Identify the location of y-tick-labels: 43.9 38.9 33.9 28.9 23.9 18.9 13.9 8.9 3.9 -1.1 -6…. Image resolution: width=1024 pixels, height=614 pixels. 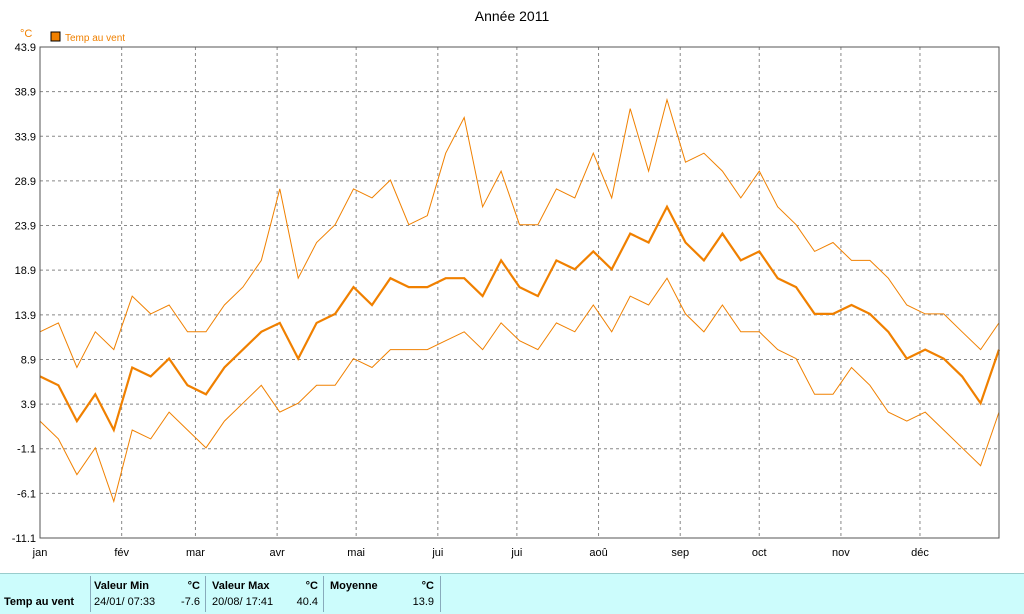
(24, 293).